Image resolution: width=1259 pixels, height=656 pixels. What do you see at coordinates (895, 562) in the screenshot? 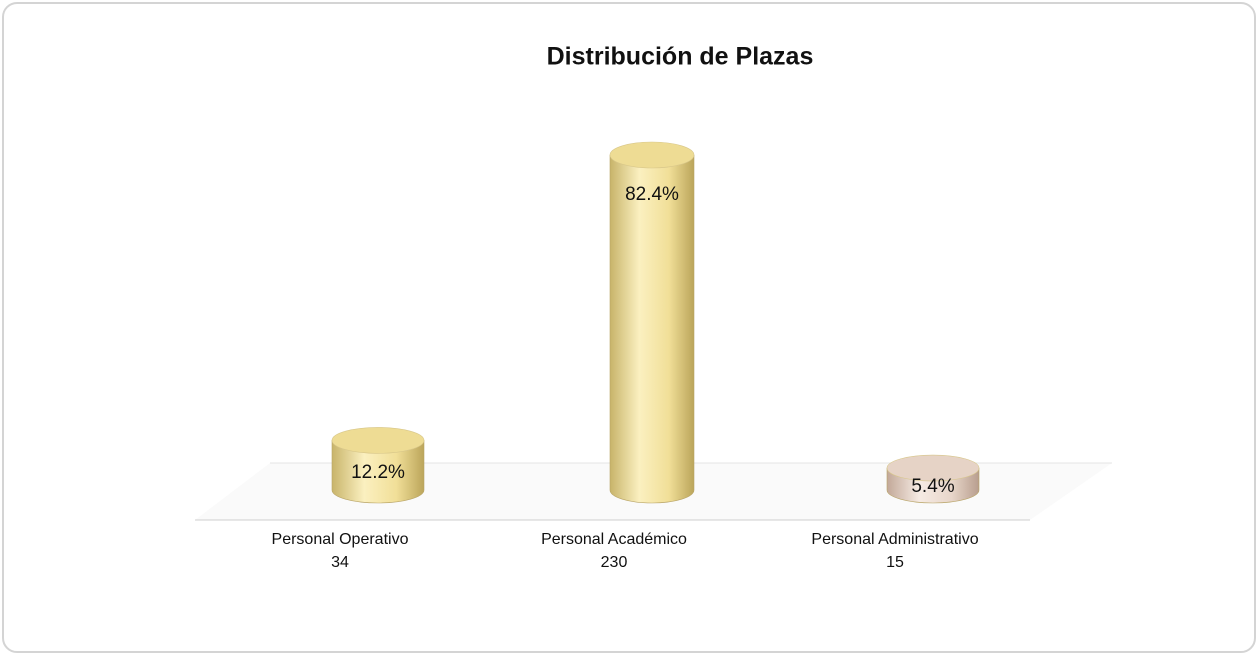
I see `count-label: 15` at bounding box center [895, 562].